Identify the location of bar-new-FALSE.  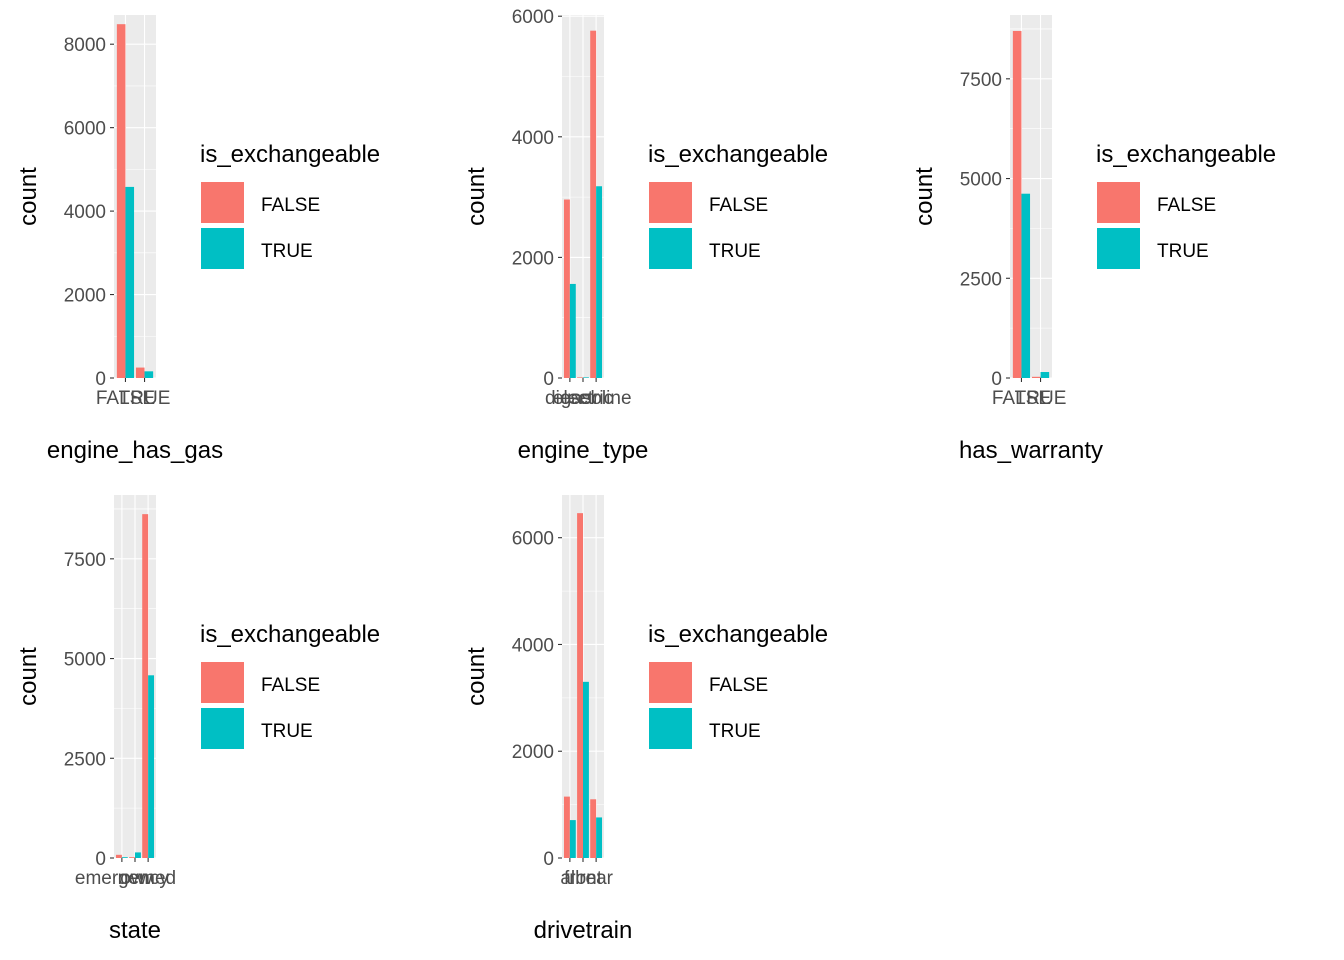
(132, 857).